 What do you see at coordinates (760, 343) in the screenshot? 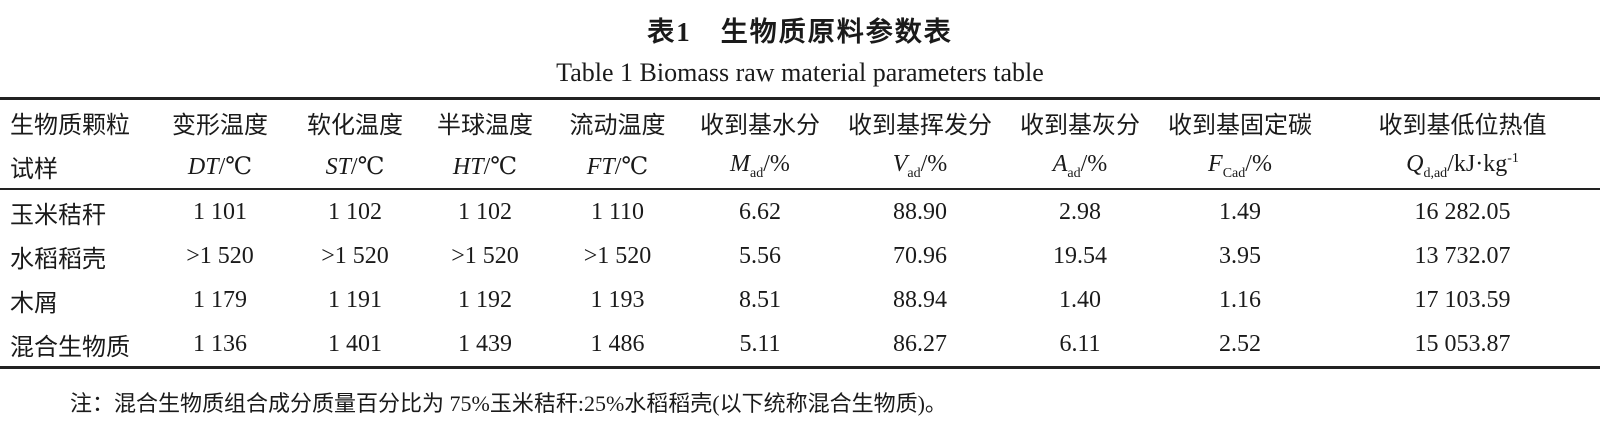
I see `table-cell: 5.11` at bounding box center [760, 343].